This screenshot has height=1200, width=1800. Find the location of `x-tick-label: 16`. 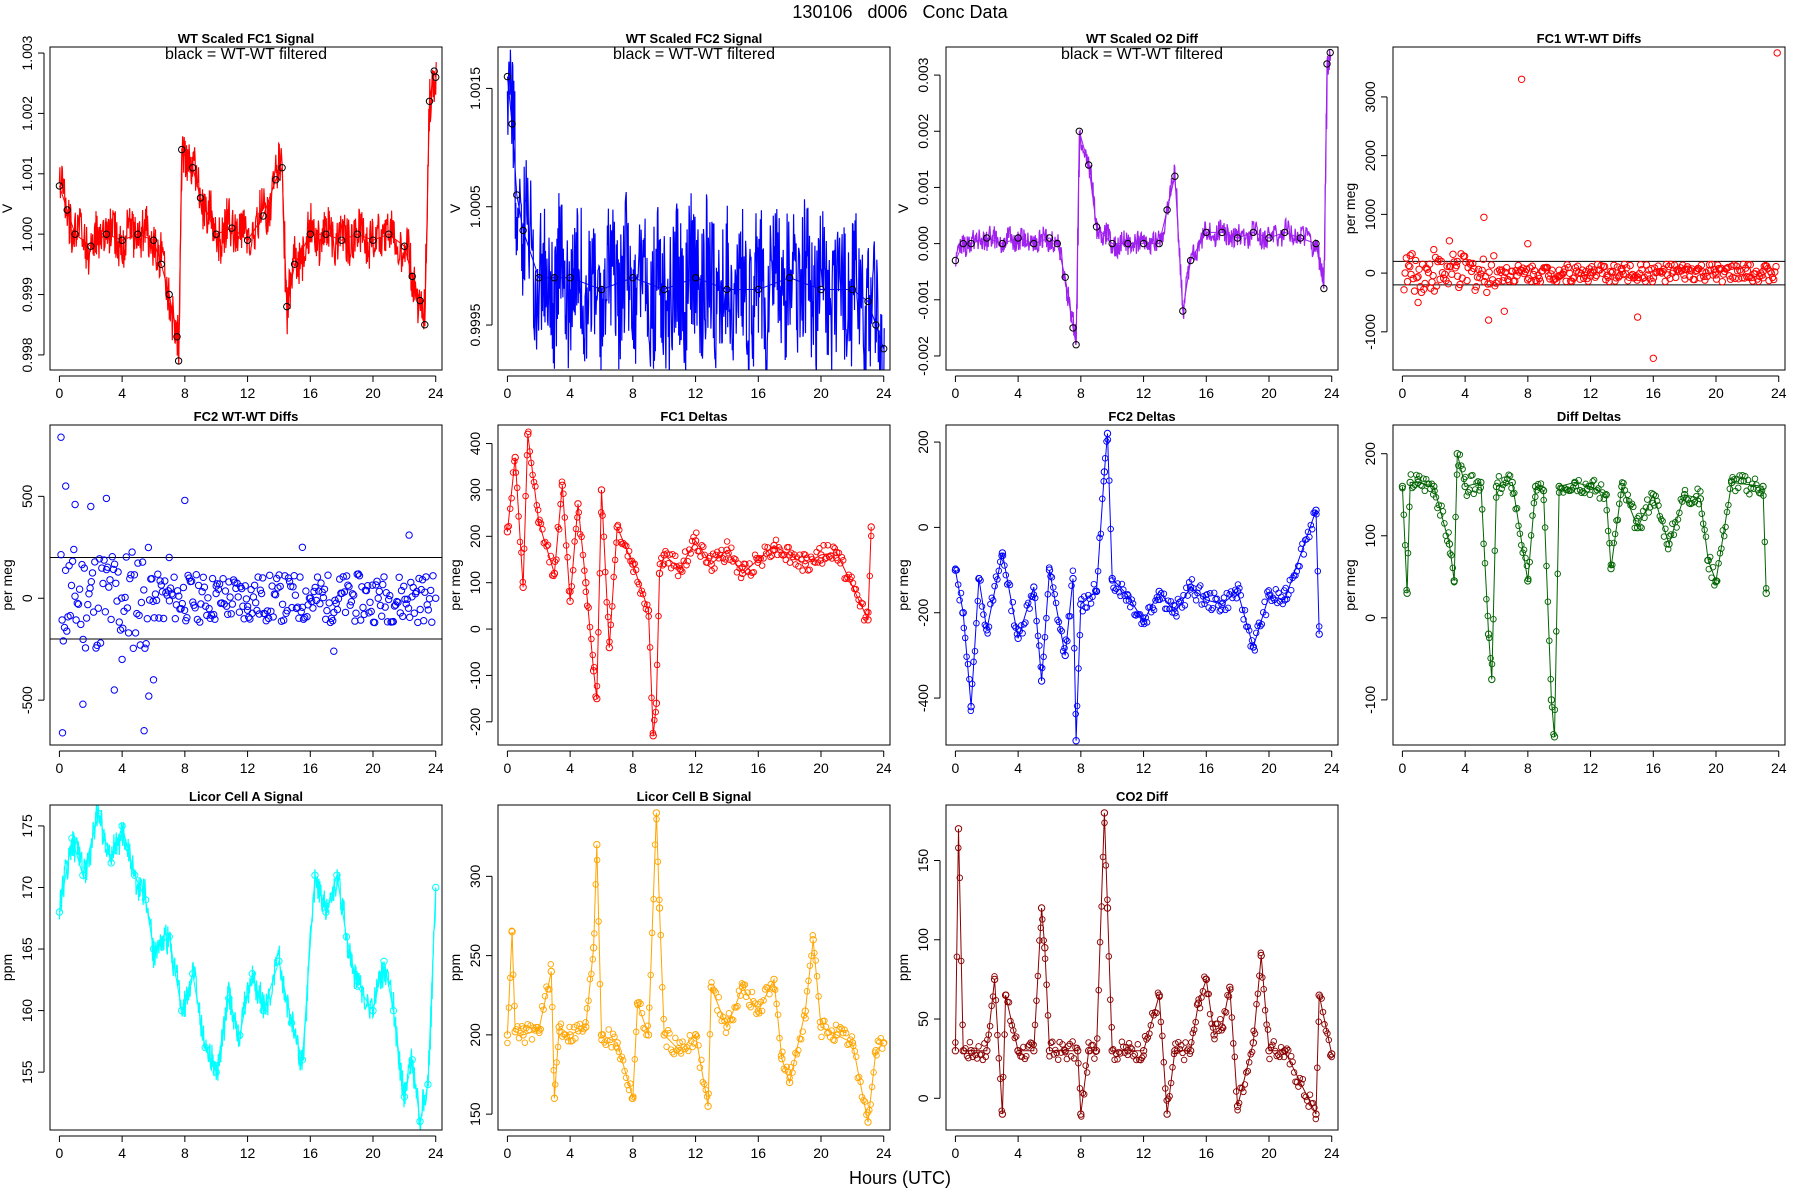

x-tick-label: 16 is located at coordinates (310, 768).